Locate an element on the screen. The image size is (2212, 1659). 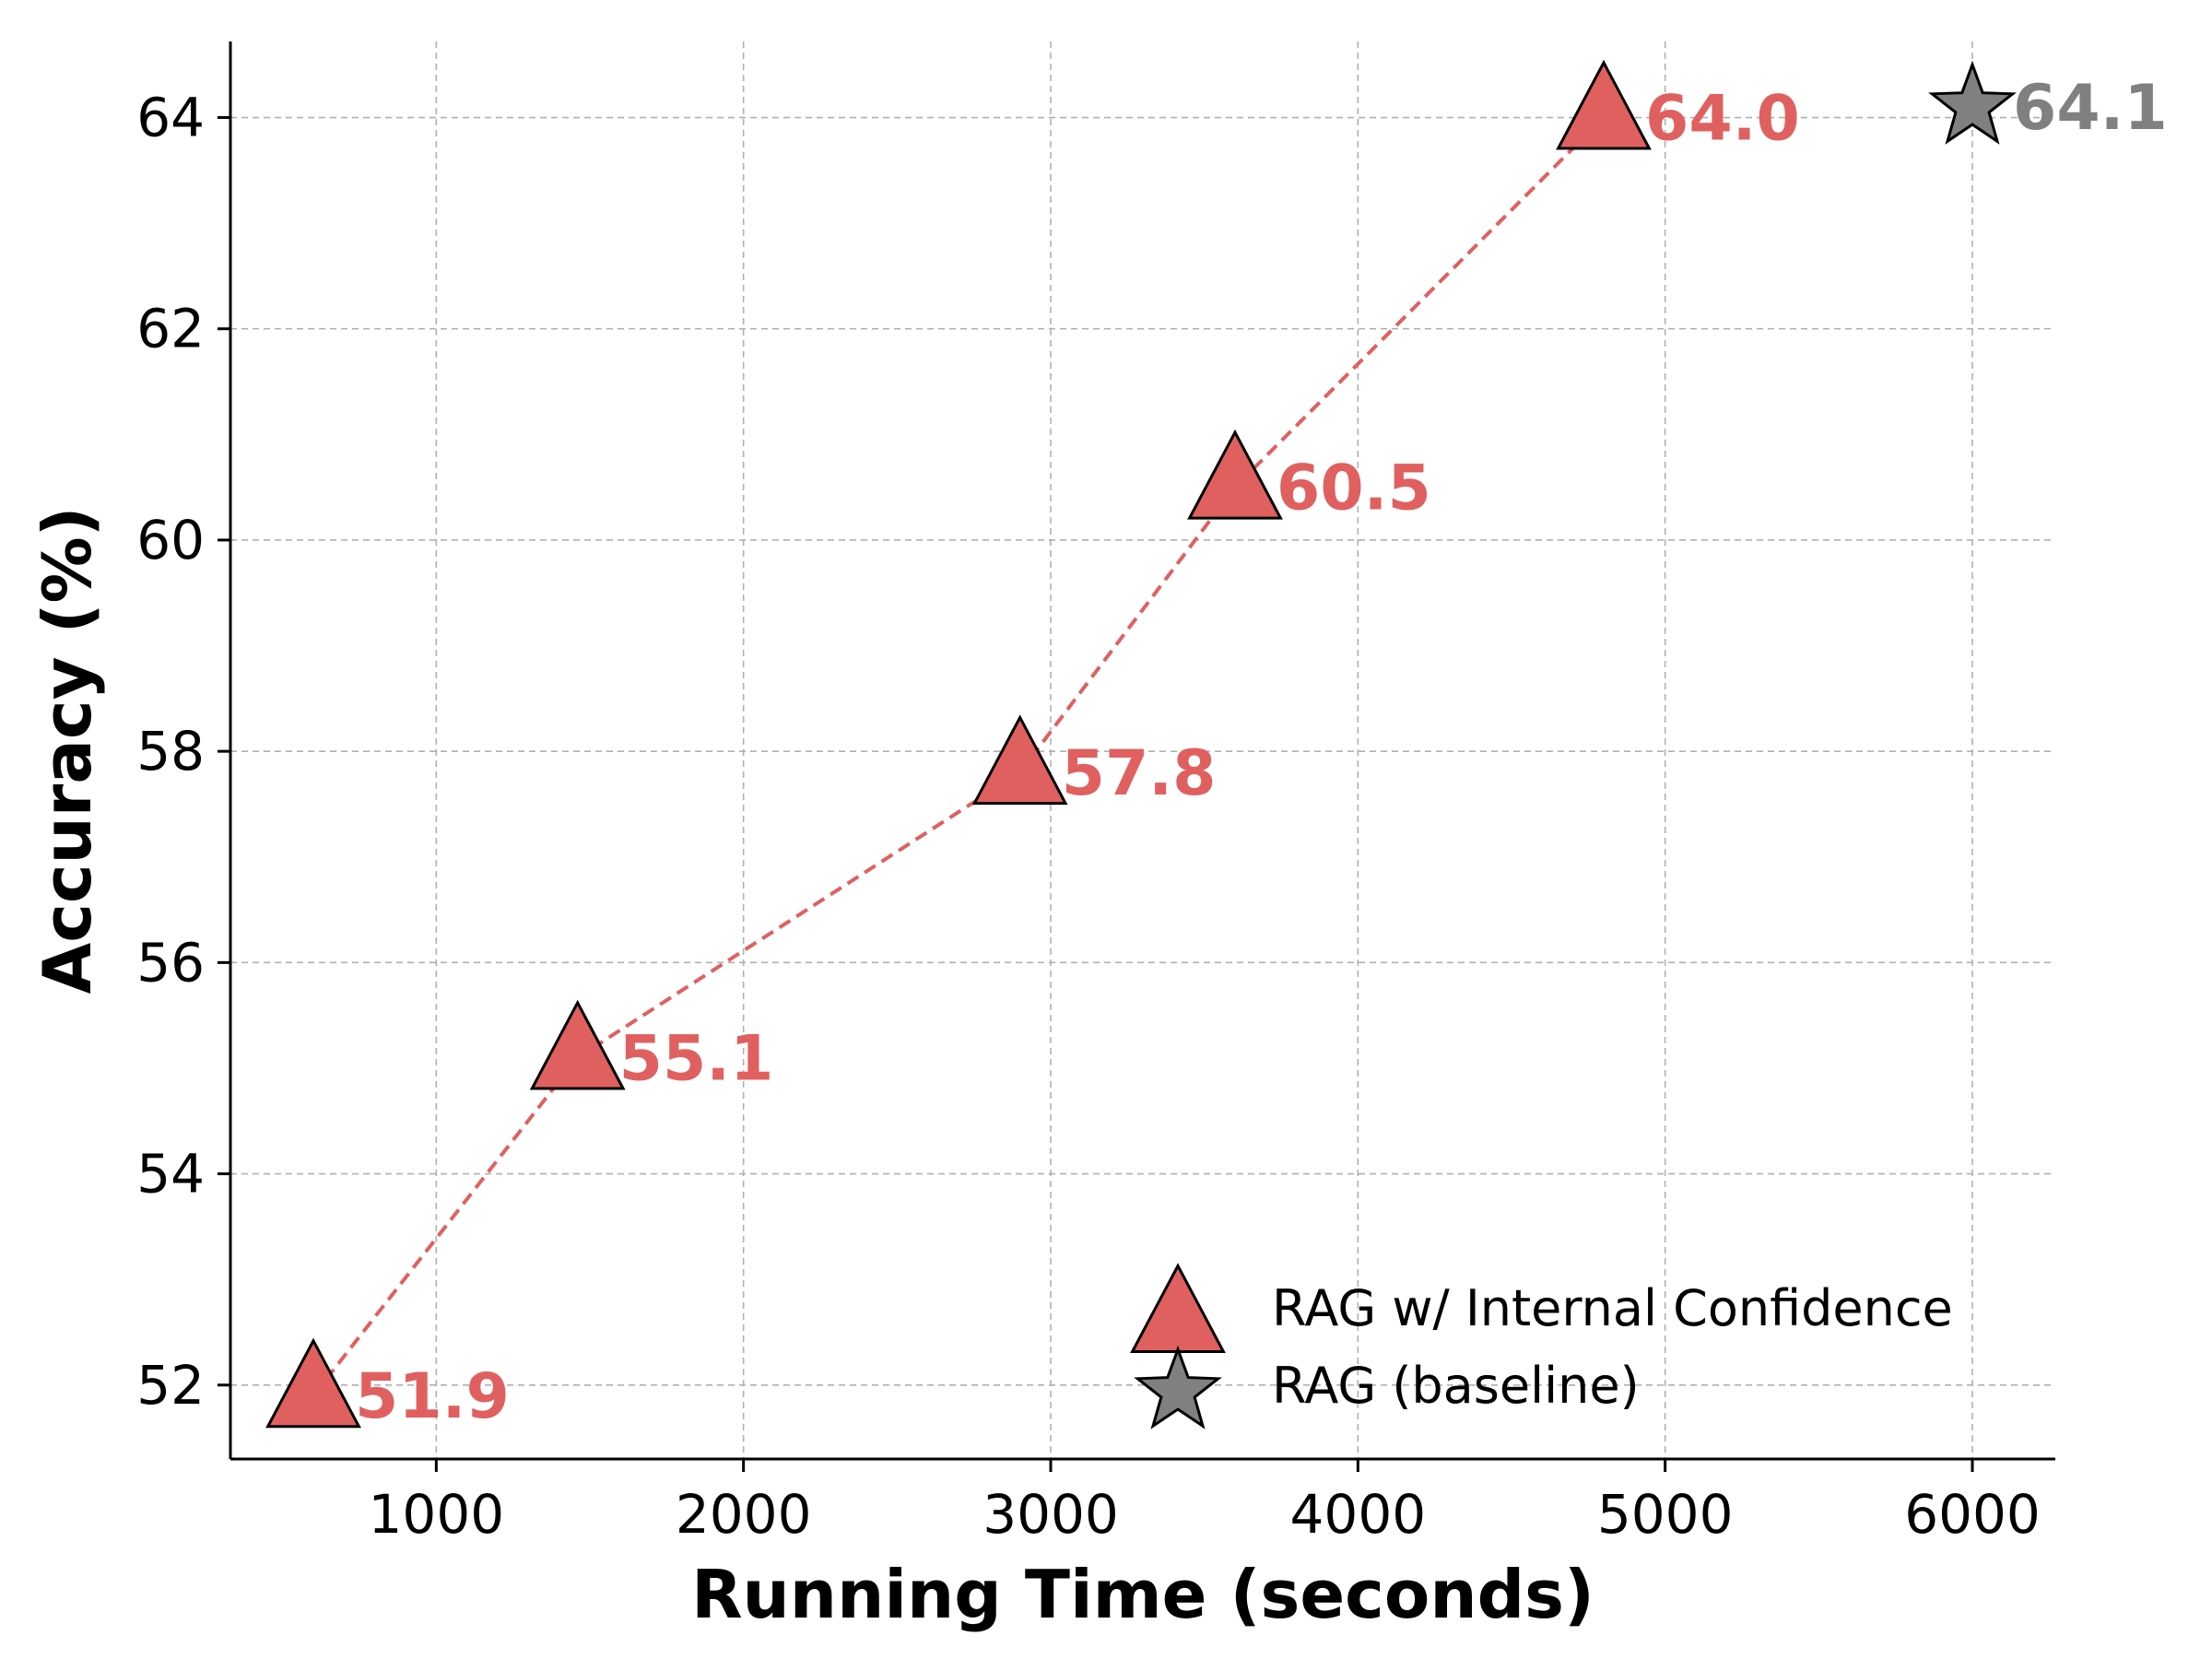
legend-star-marker is located at coordinates (1178, 1387).